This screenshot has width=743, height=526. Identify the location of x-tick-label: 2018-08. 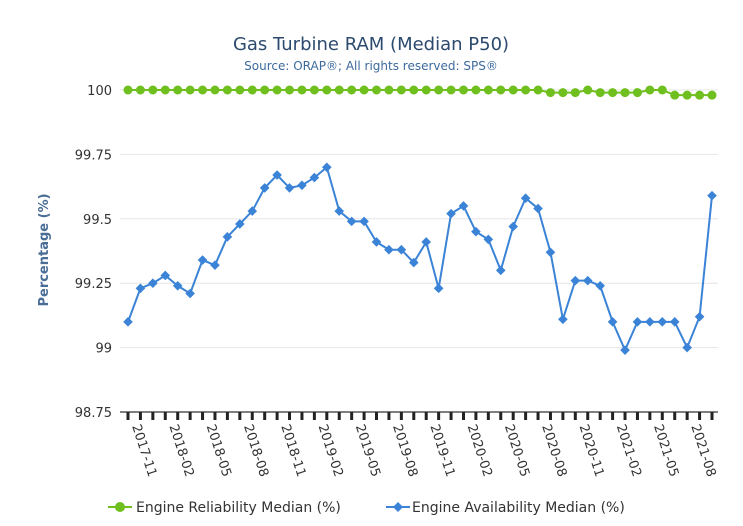
(255, 451).